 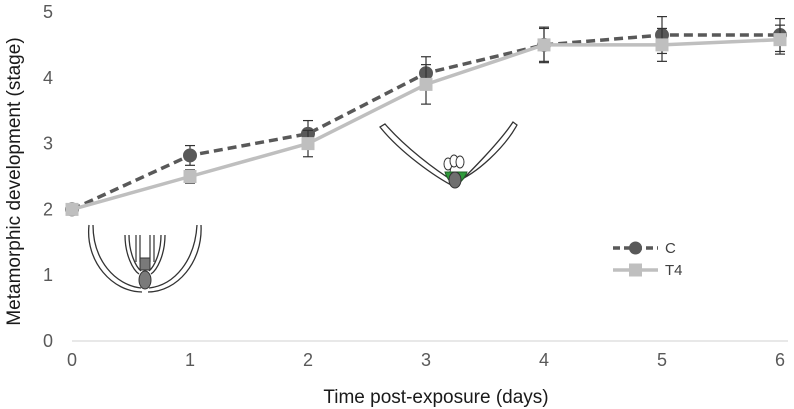 I want to click on x-tick-label: 5, so click(x=662, y=360).